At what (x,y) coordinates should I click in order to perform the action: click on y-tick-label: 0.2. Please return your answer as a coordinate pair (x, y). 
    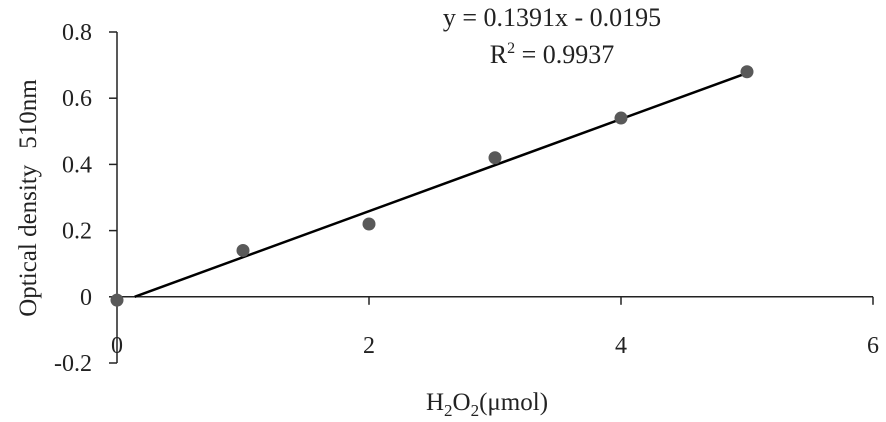
    Looking at the image, I should click on (77, 232).